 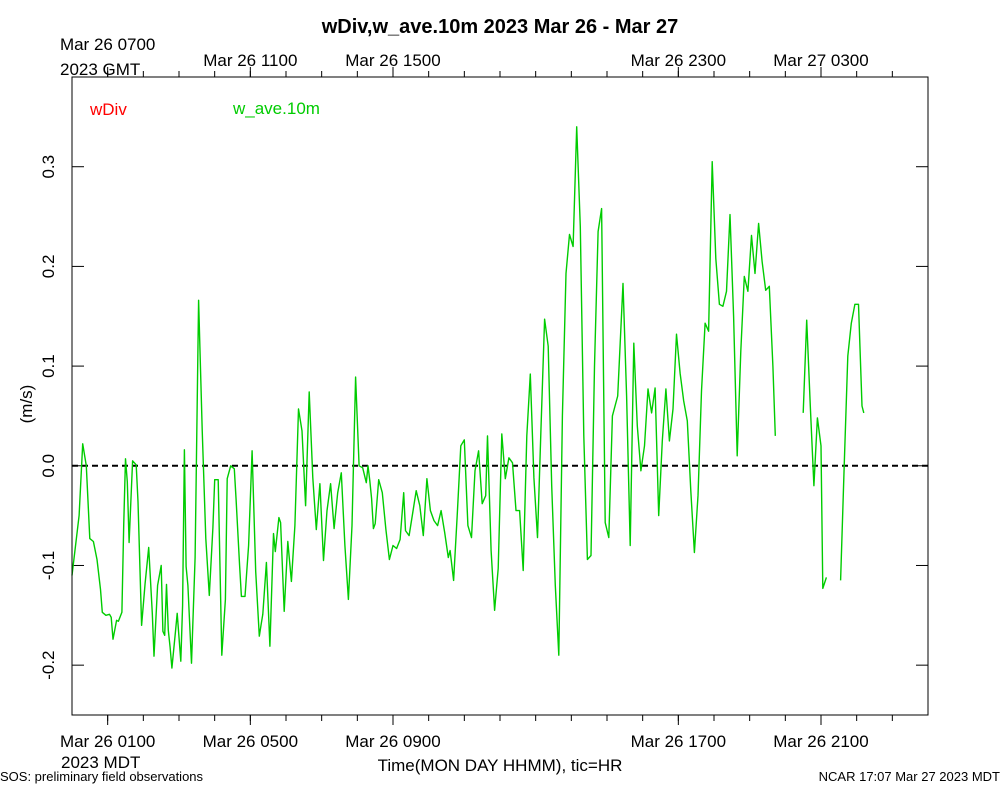 I want to click on top-tick-label: Mar 26 1100, so click(x=250, y=60).